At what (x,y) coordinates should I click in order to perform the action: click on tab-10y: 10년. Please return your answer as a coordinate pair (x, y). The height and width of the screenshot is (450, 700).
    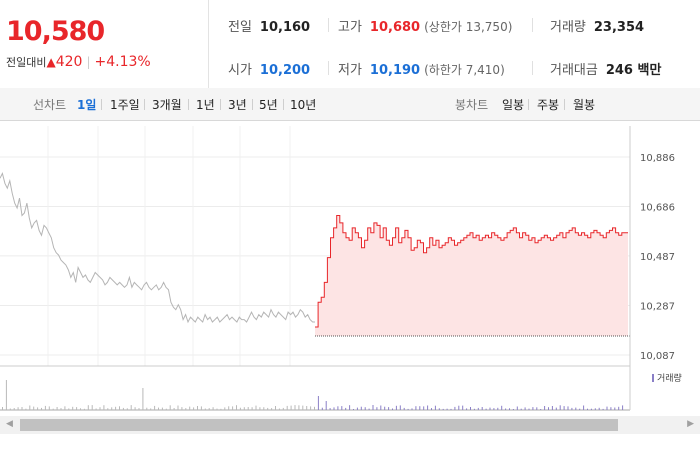
    Looking at the image, I should click on (303, 105).